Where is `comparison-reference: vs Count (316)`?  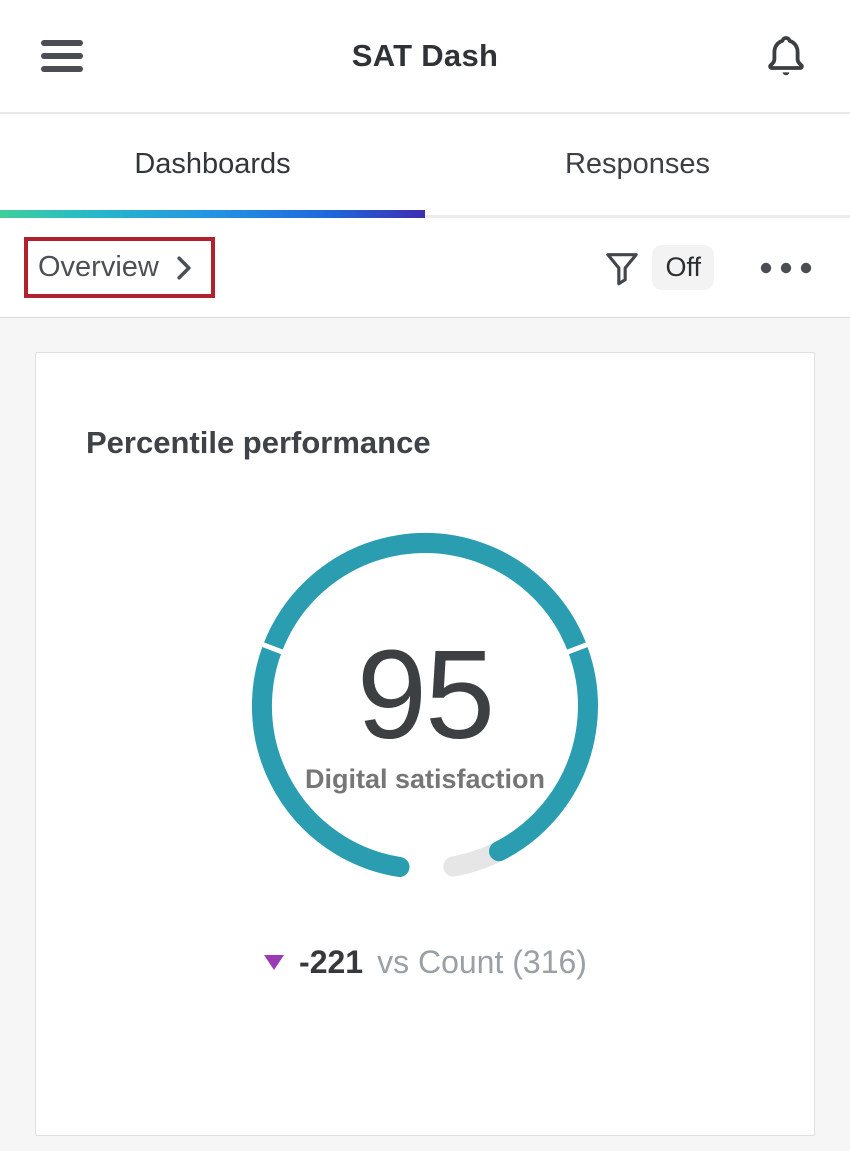
comparison-reference: vs Count (316) is located at coordinates (482, 962).